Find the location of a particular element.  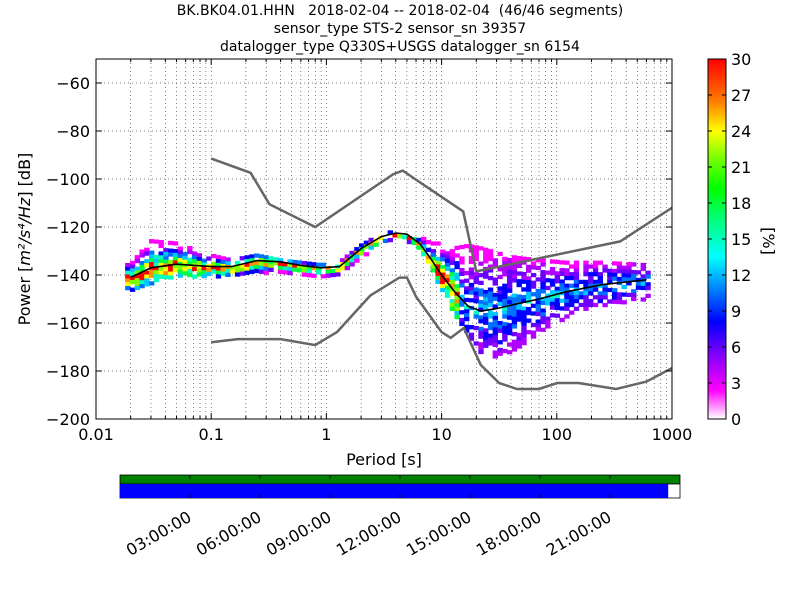

colorbar-tick-label: 3 is located at coordinates (736, 383).